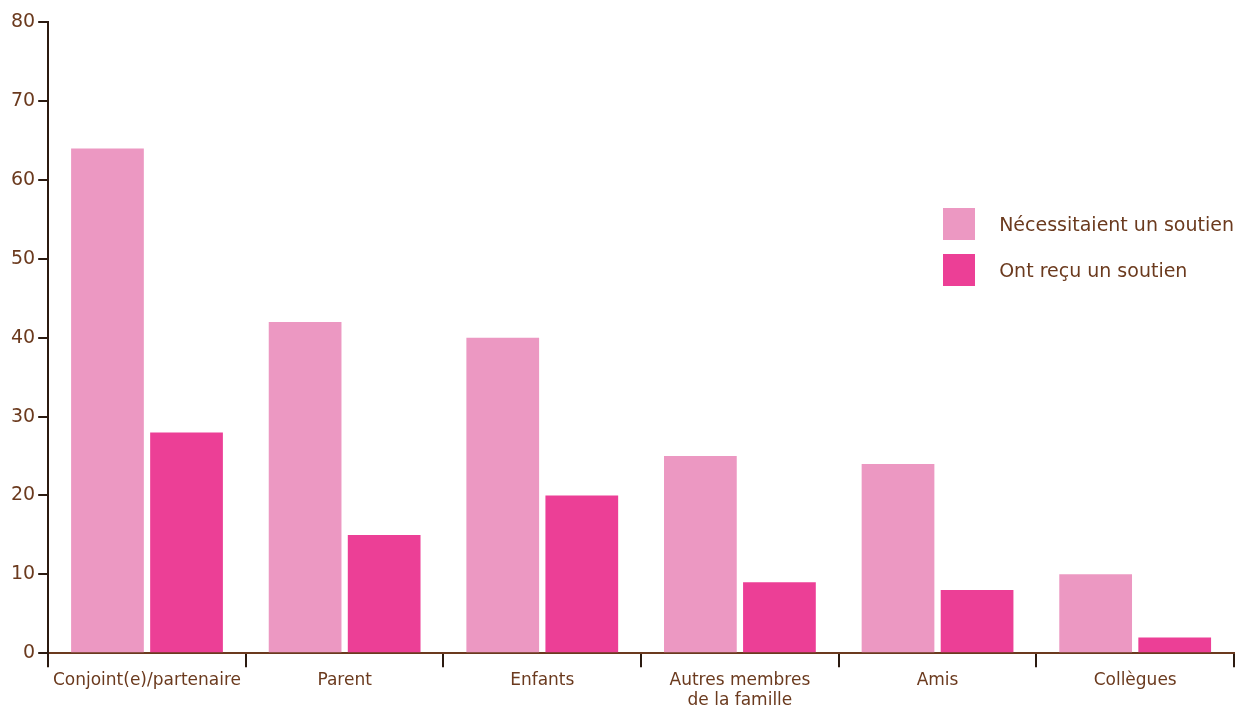 This screenshot has width=1252, height=722. What do you see at coordinates (23, 572) in the screenshot?
I see `y-tick-label: 10` at bounding box center [23, 572].